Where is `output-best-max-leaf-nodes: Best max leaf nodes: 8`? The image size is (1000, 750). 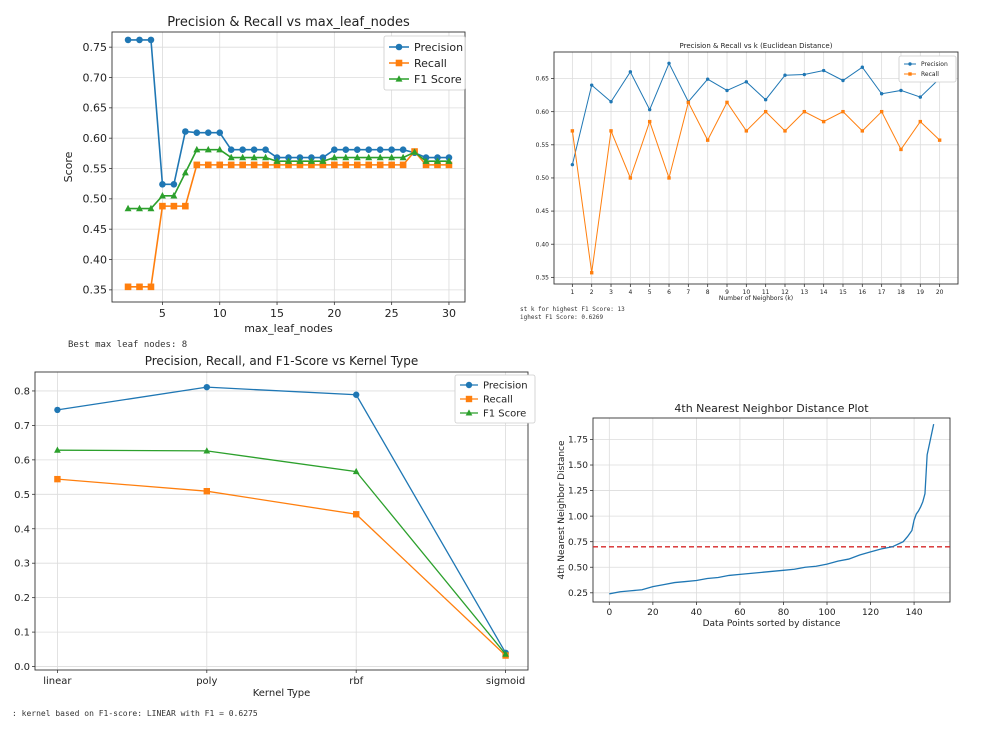
output-best-max-leaf-nodes: Best max leaf nodes: 8 is located at coordinates (128, 345).